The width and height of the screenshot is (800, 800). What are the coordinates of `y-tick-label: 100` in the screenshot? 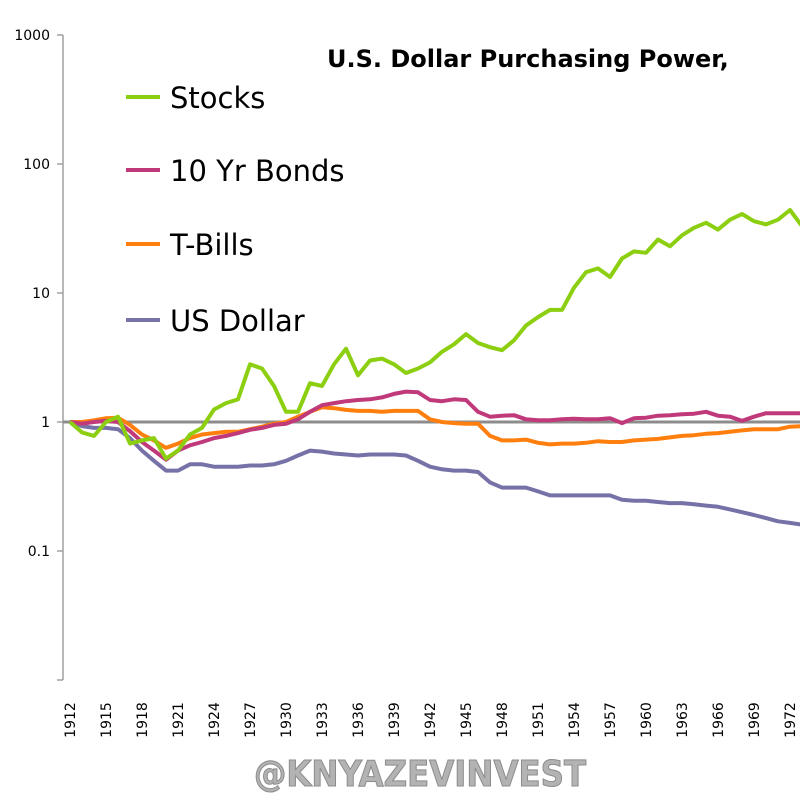 It's located at (36, 165).